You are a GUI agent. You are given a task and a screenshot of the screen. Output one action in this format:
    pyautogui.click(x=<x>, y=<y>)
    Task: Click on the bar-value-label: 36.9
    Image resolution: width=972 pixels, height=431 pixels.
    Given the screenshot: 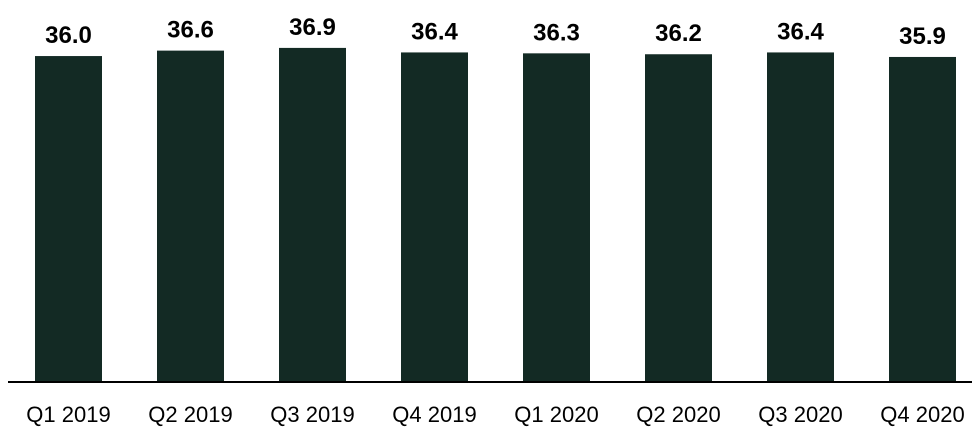 What is the action you would take?
    pyautogui.click(x=312, y=27)
    